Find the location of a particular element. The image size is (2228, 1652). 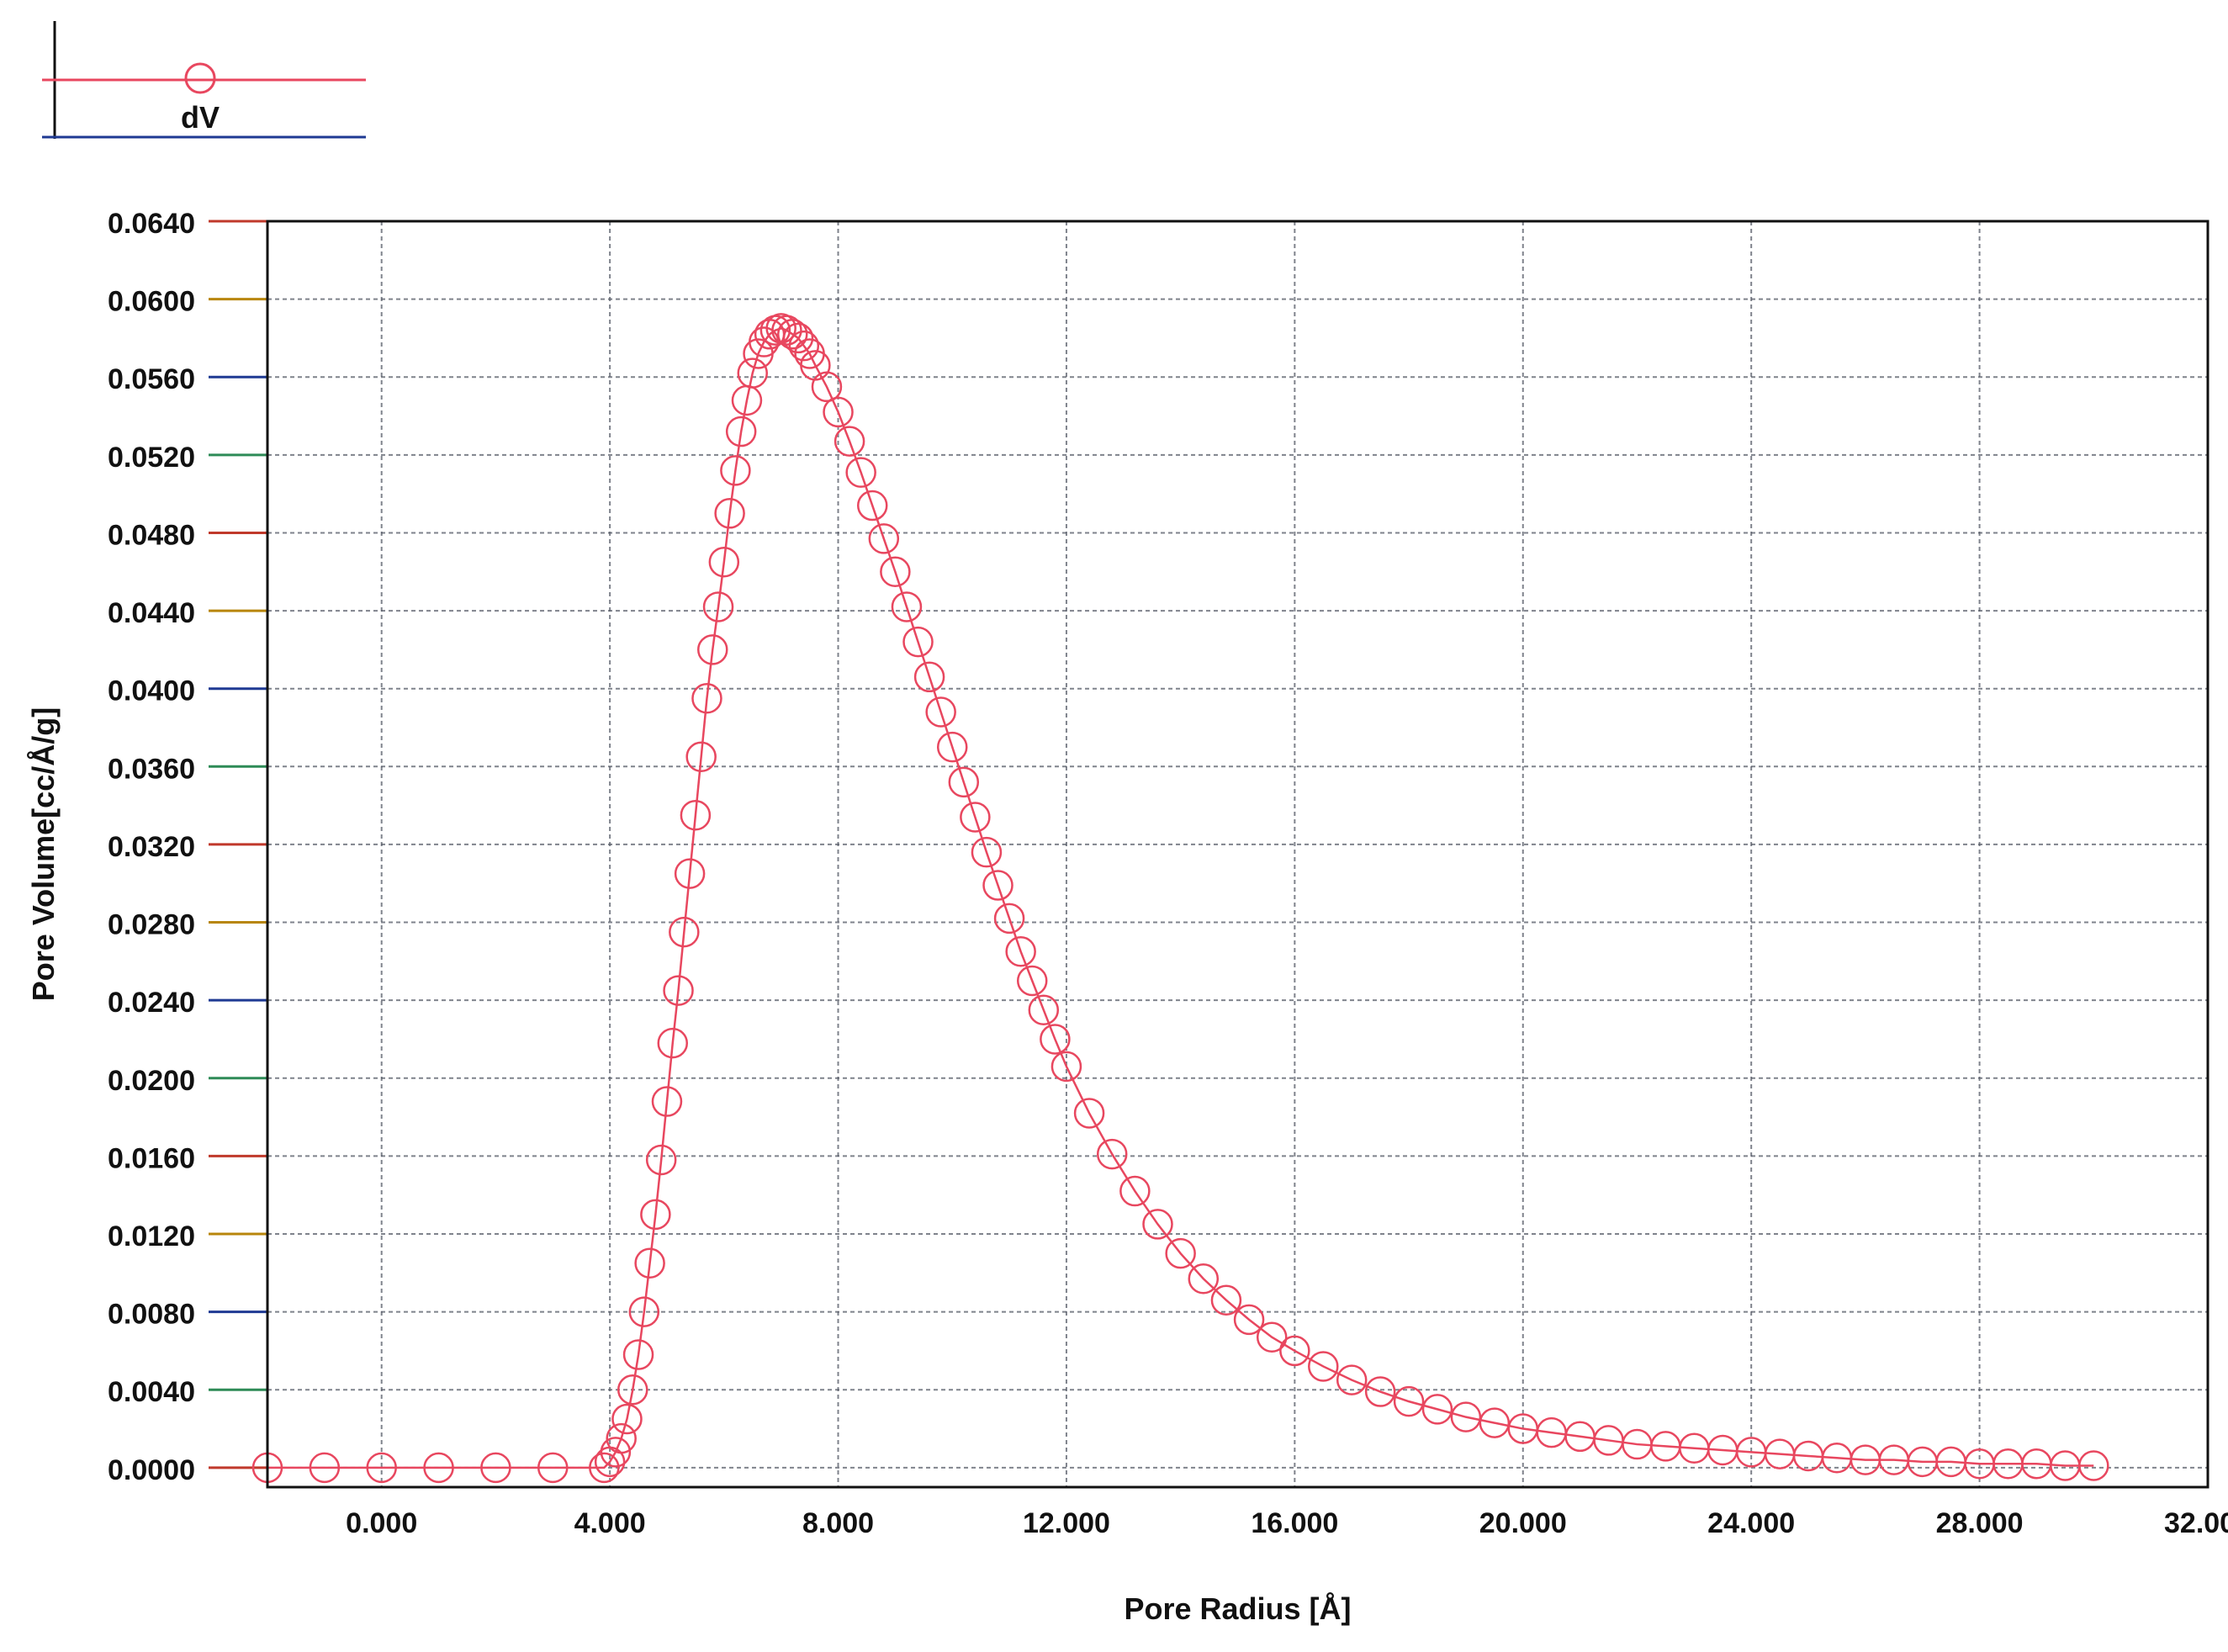

x-tick-label: 20.000 is located at coordinates (1523, 1523).